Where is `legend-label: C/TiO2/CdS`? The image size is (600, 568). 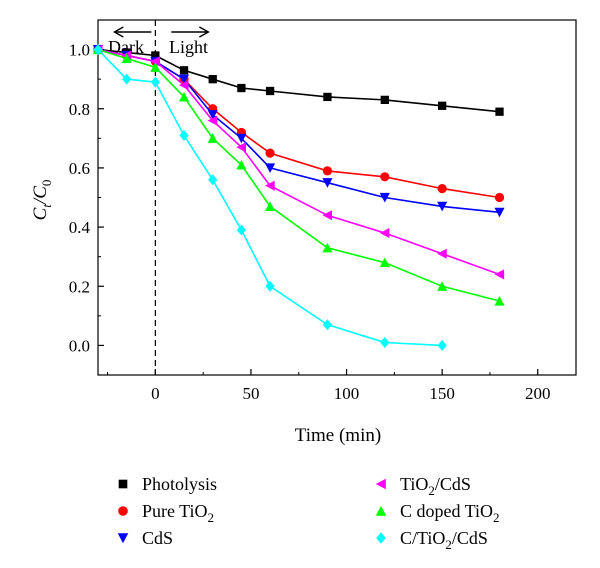
legend-label: C/TiO2/CdS is located at coordinates (444, 540).